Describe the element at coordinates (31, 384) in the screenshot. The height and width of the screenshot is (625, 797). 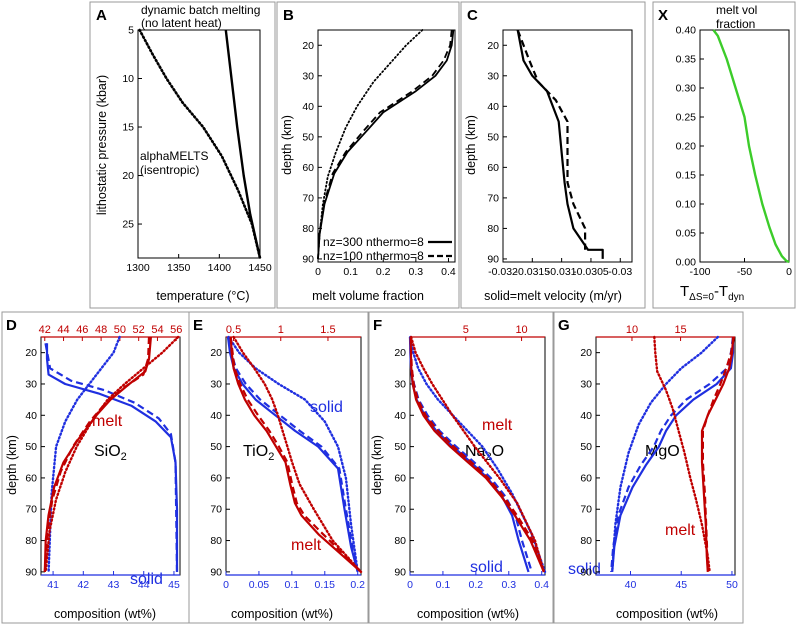
I see `y-tick-label-D-1: 30` at that location.